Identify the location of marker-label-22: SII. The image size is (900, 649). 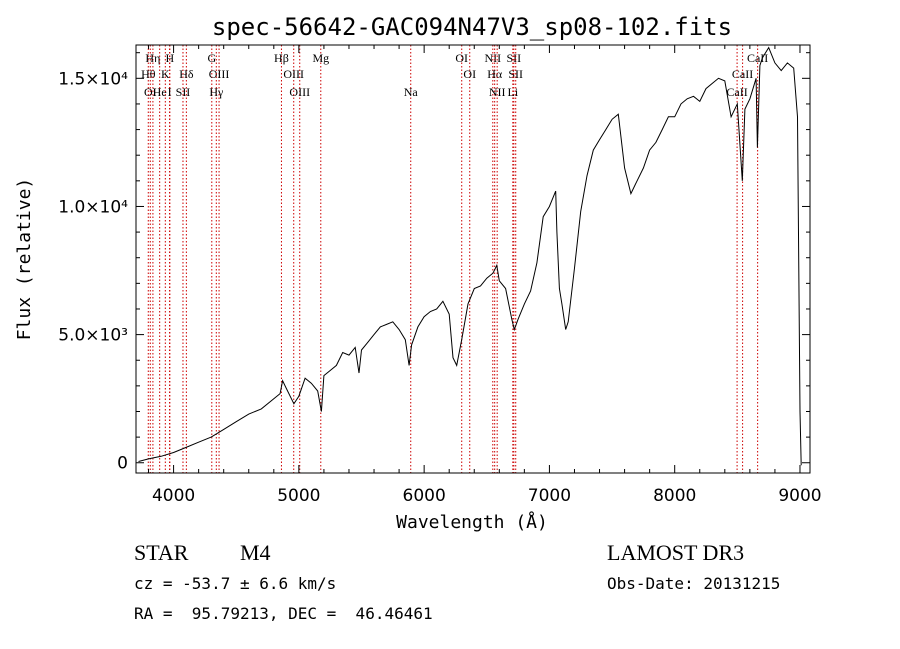
(514, 58).